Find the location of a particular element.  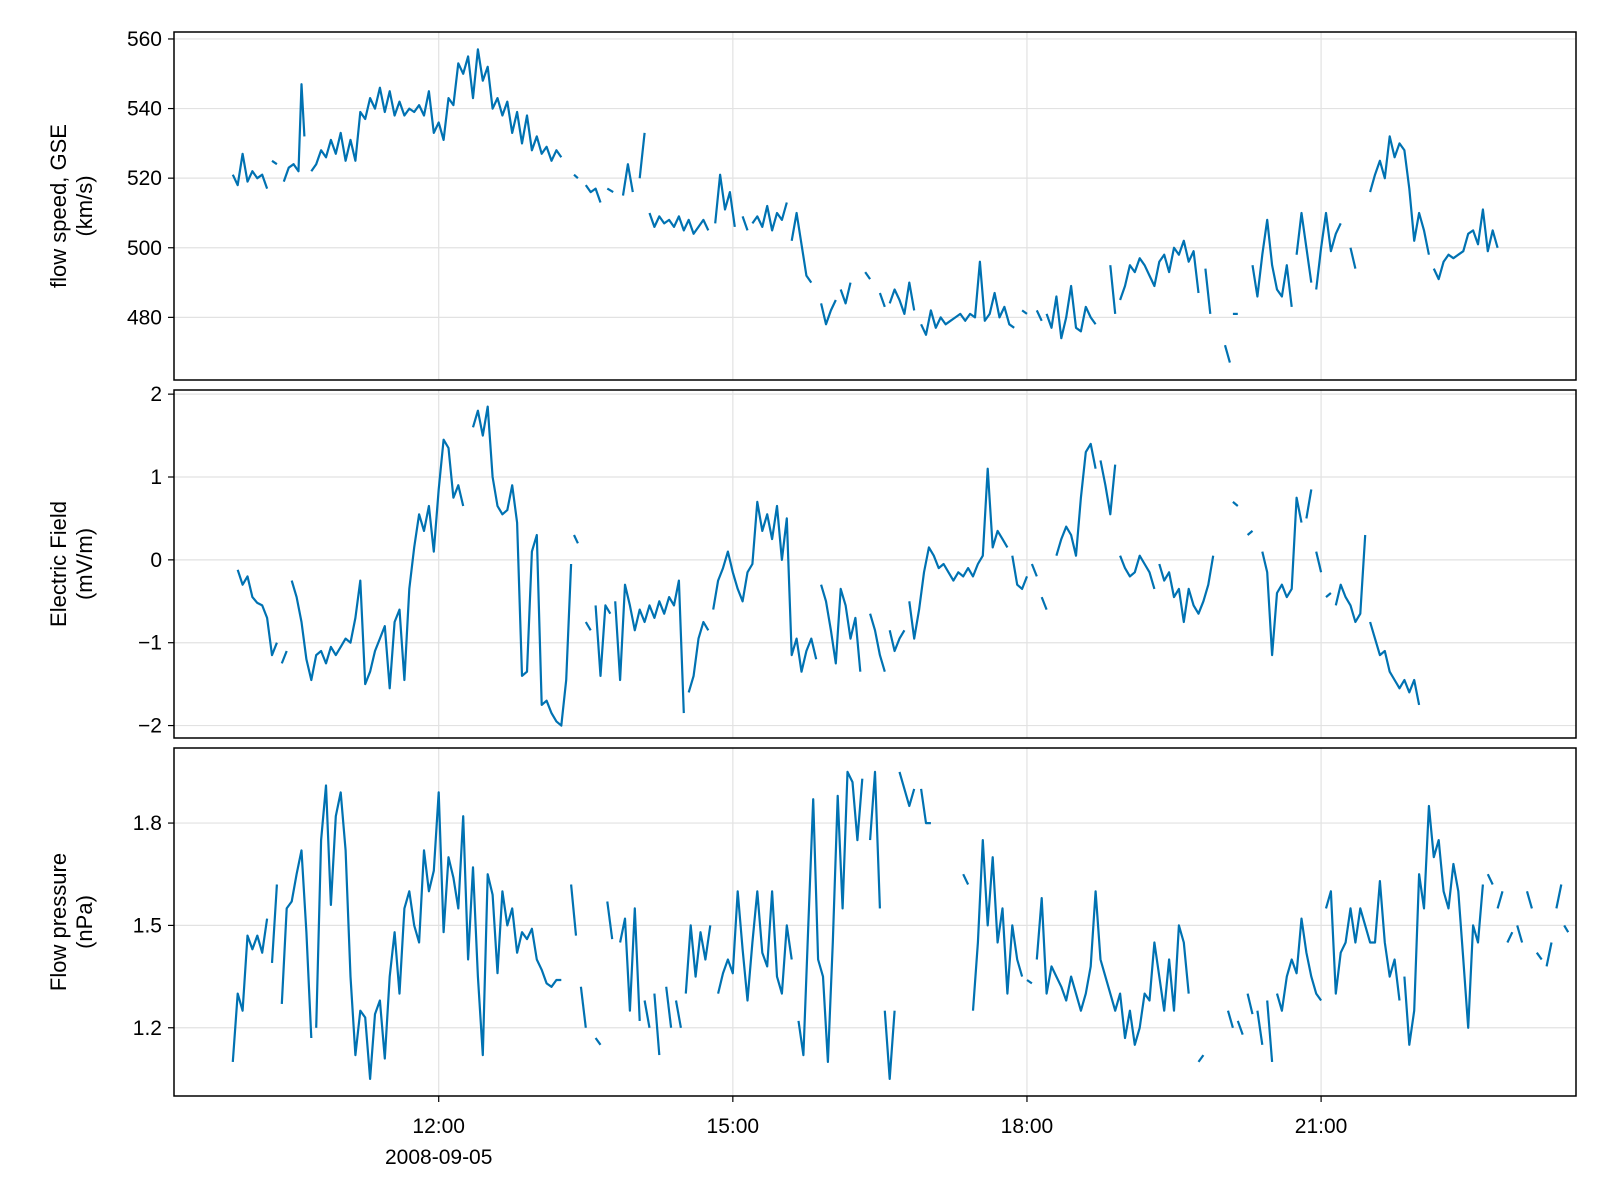

xtick-label: 12:00 is located at coordinates (438, 1126).